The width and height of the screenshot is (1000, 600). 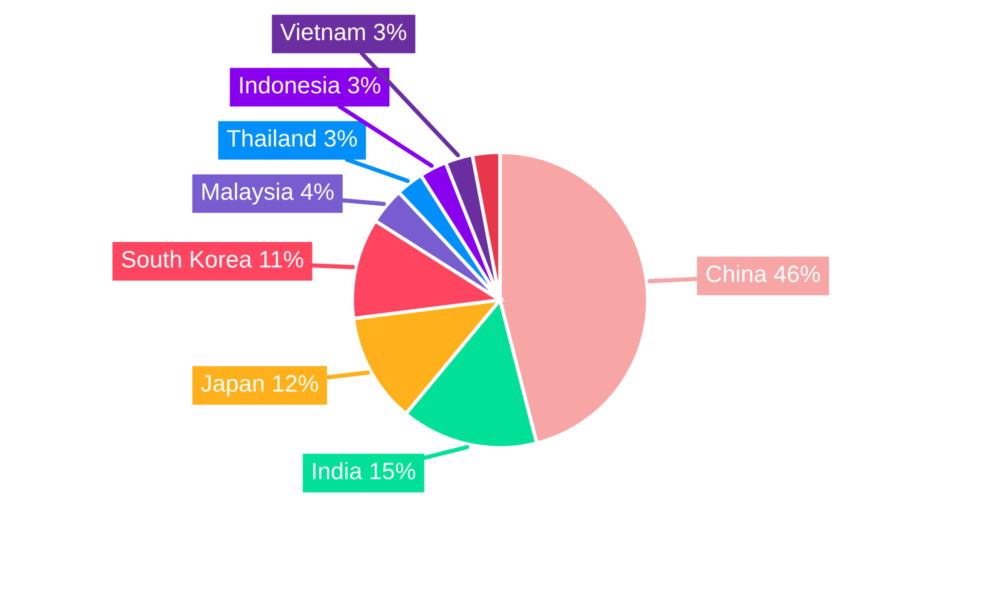 I want to click on slice-label: South Korea 11%, so click(x=213, y=259).